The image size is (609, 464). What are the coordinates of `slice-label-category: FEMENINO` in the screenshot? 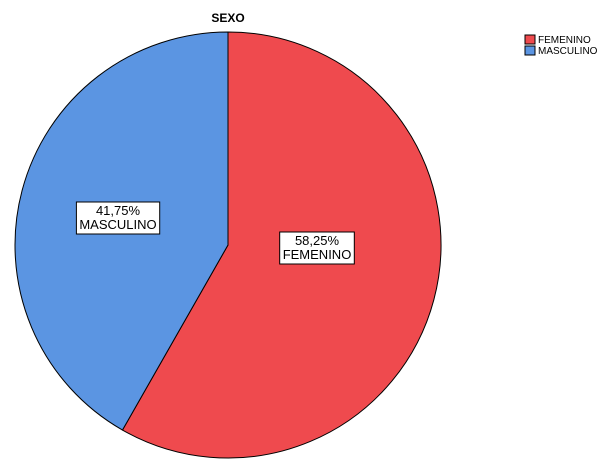 It's located at (317, 254).